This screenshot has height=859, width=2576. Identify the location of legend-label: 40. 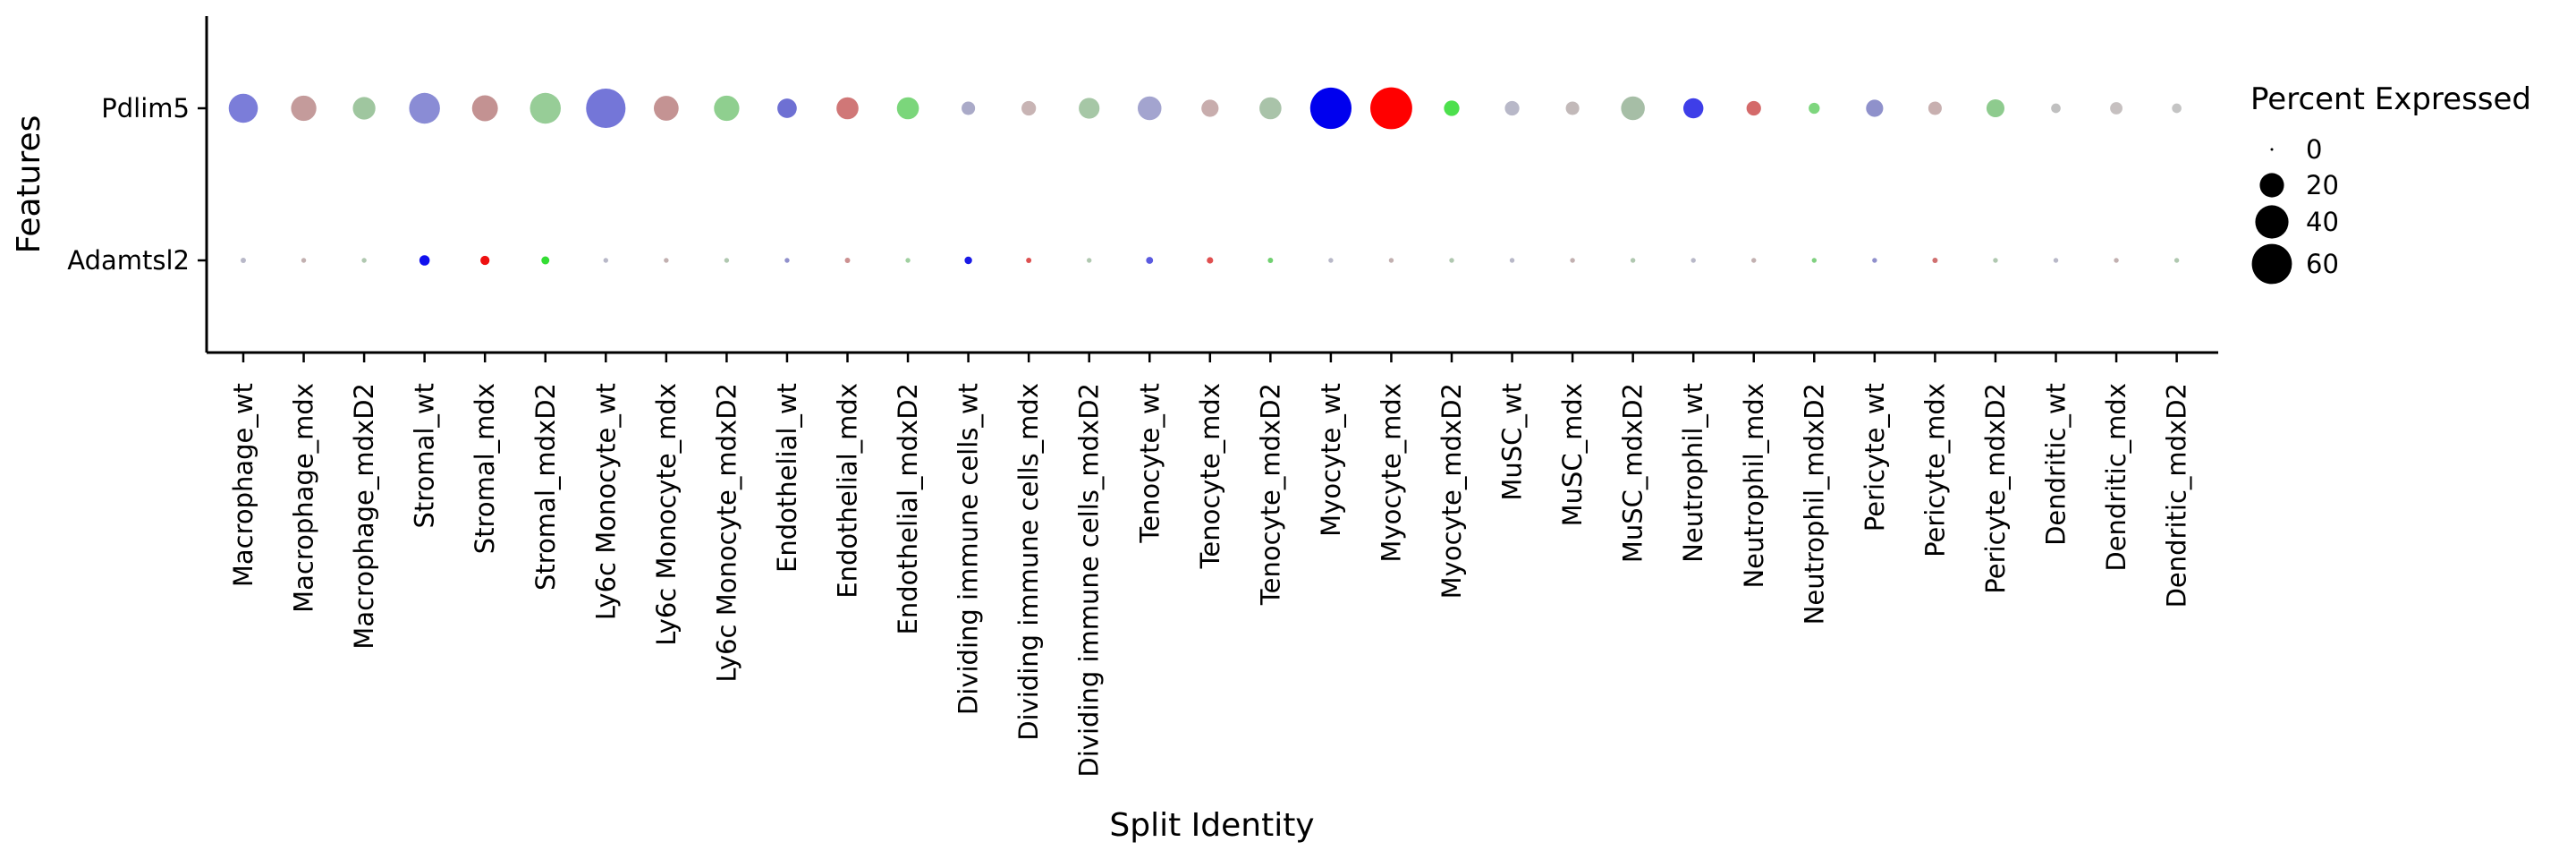
(2322, 222).